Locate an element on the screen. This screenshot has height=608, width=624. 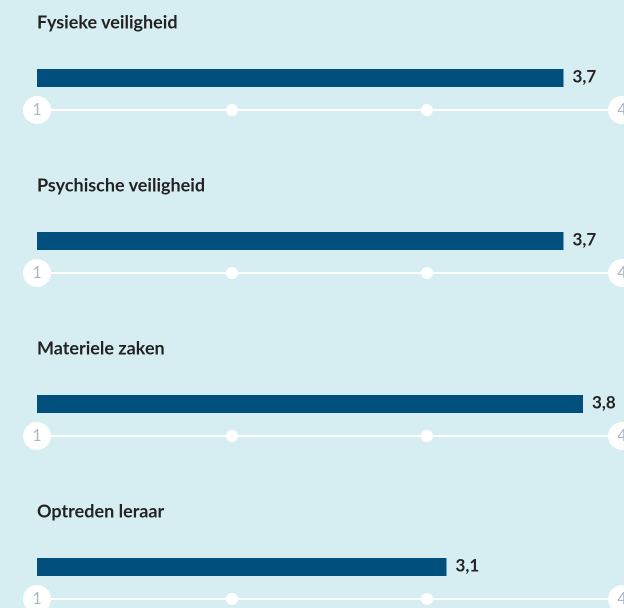
chart-title: Materiele zaken is located at coordinates (101, 348).